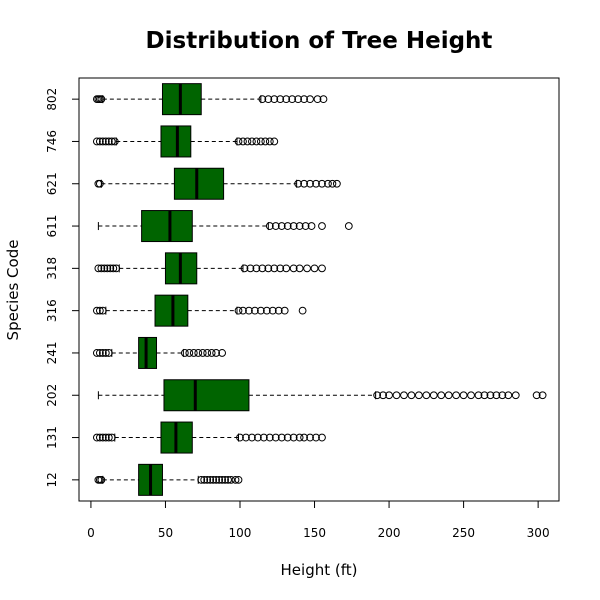 Image resolution: width=600 pixels, height=600 pixels. I want to click on y-tick-label: 318, so click(52, 268).